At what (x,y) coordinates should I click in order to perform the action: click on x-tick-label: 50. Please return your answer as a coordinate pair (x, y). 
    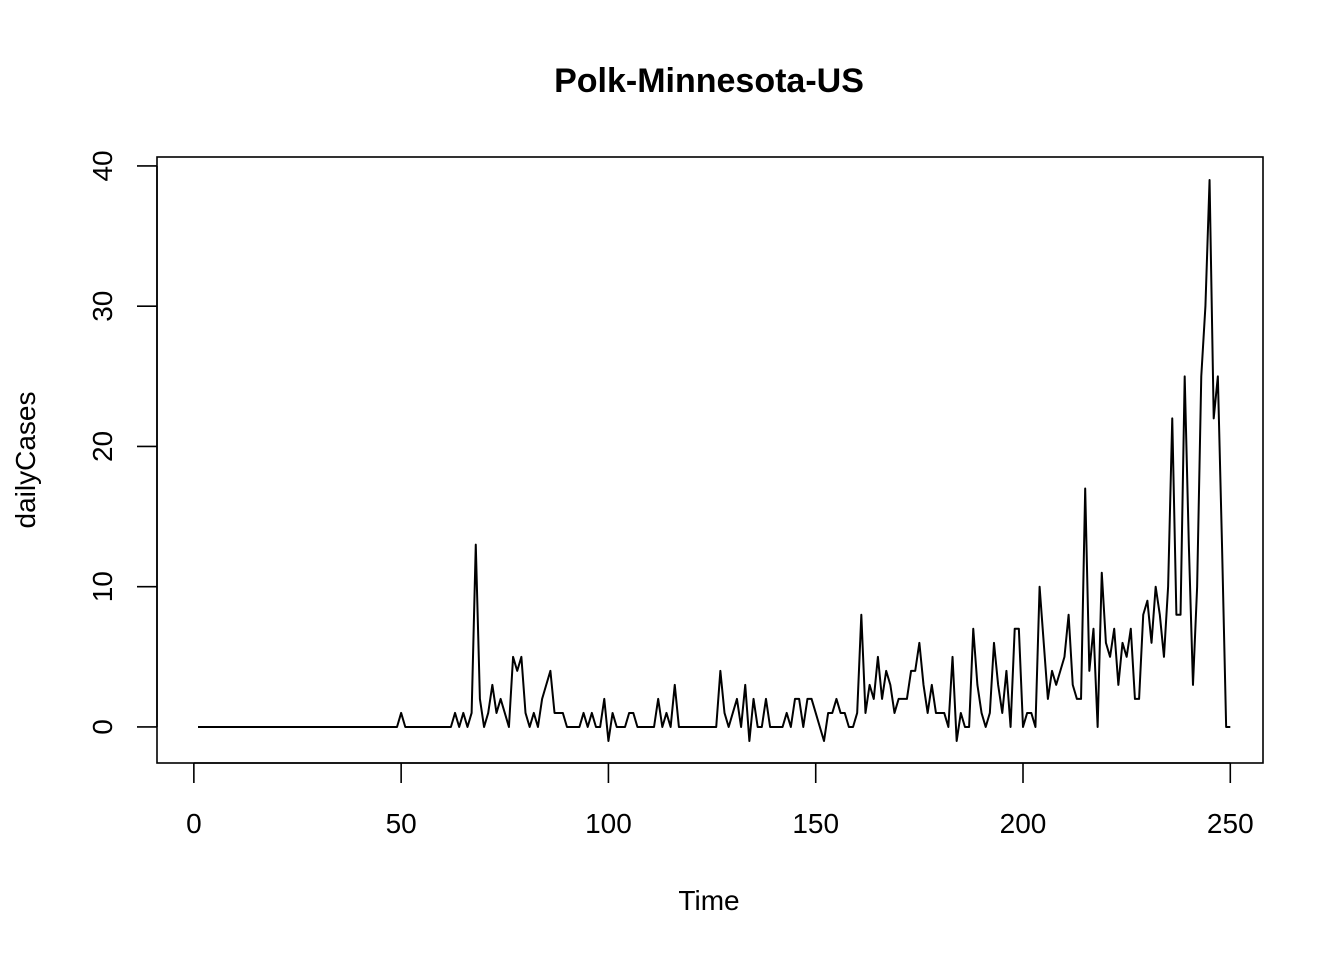
    Looking at the image, I should click on (401, 823).